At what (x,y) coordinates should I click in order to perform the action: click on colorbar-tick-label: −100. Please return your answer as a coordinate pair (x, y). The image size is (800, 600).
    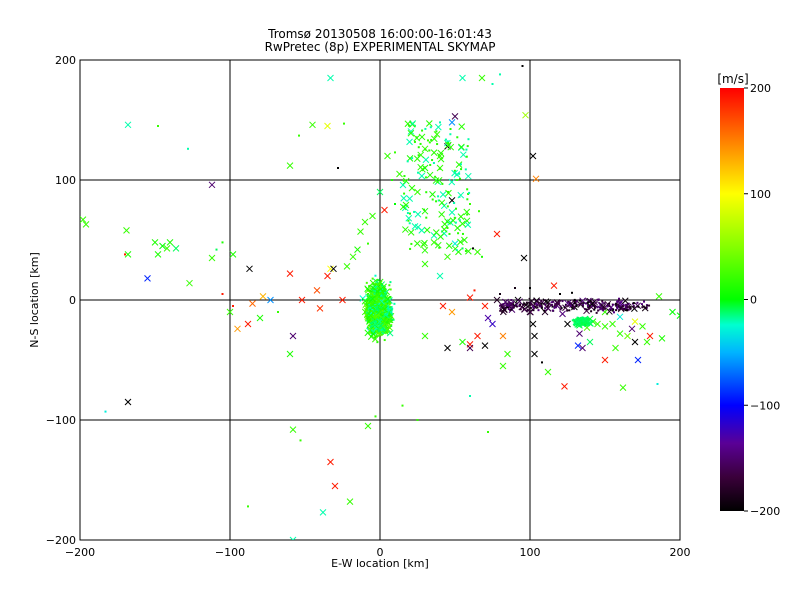
    Looking at the image, I should click on (765, 405).